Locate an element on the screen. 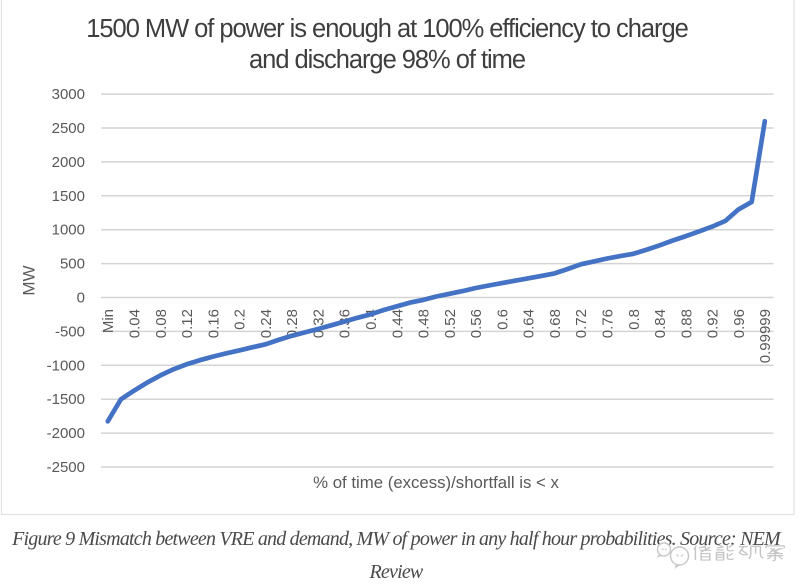  svg-text: 0.68 is located at coordinates (555, 323).